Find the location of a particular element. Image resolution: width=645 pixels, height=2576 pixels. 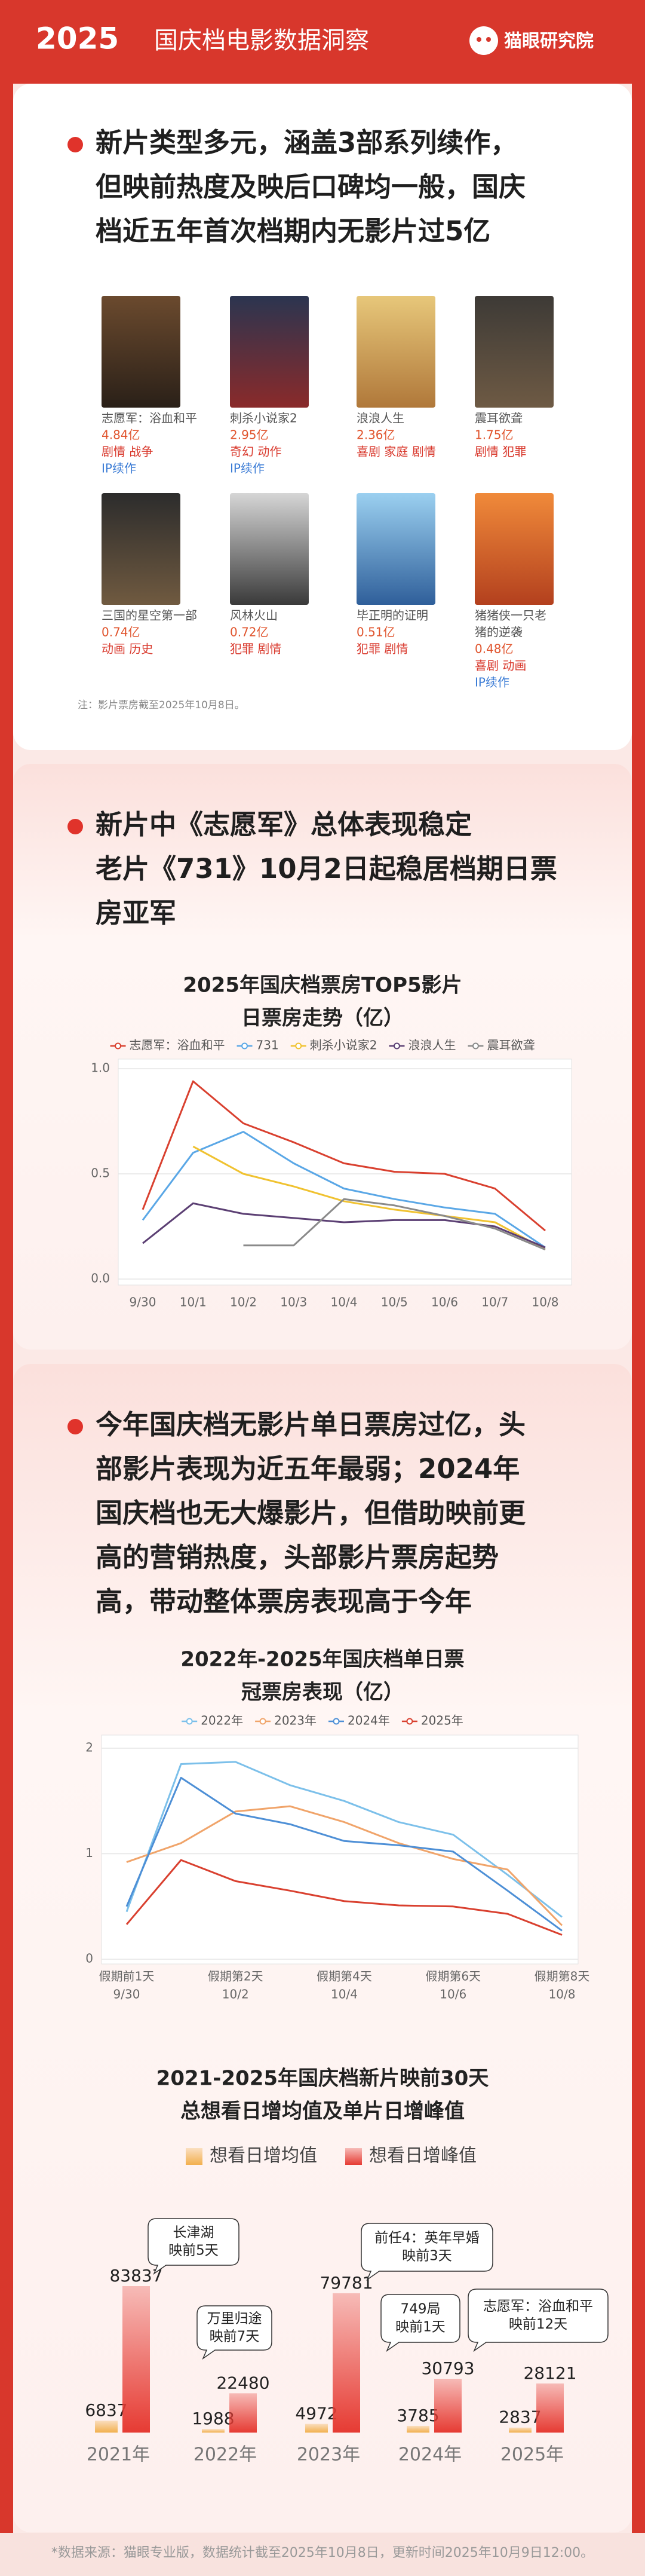

movie-name: 三国的星空第一部 is located at coordinates (149, 615).